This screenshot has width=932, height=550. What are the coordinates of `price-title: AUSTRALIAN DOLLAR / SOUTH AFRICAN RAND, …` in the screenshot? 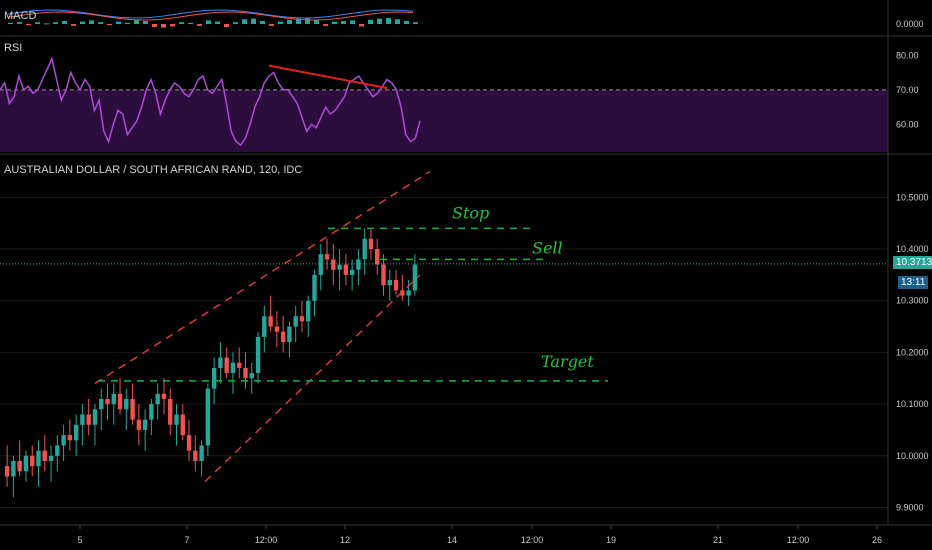 It's located at (153, 170).